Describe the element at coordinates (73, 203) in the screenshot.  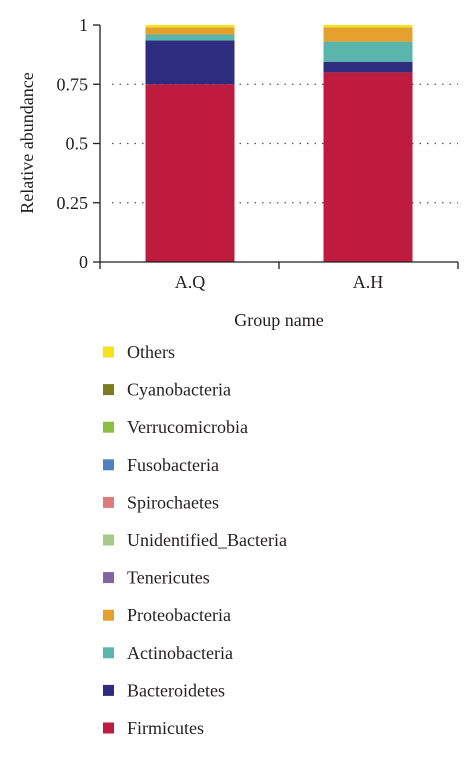
I see `y-tick-label: 0.25` at that location.